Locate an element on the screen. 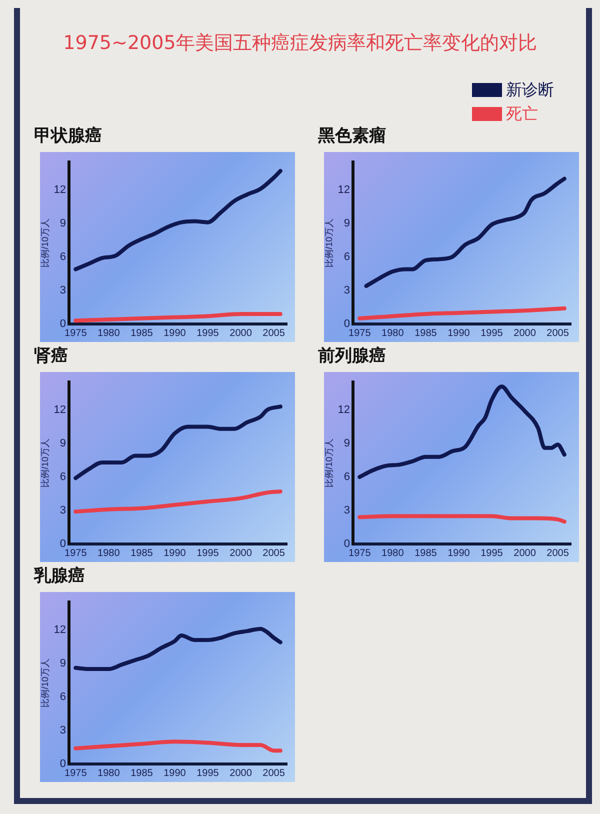 This screenshot has width=600, height=814. legend-label: 新诊断 is located at coordinates (530, 90).